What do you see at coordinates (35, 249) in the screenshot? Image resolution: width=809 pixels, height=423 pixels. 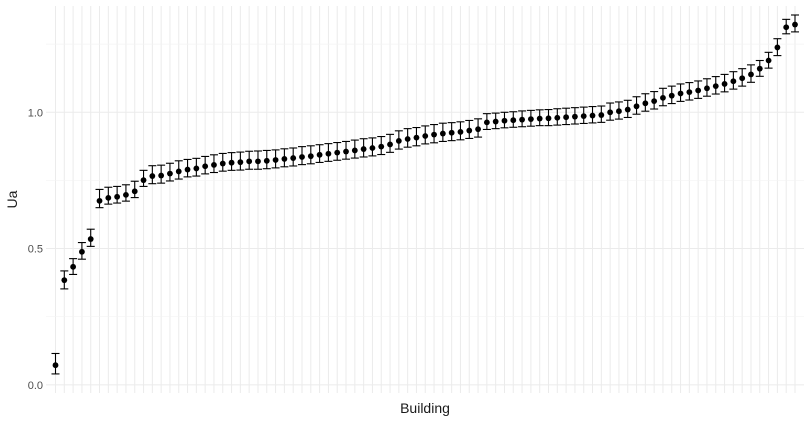 I see `y-axis-ticks: 0.0 0.5 1.0` at bounding box center [35, 249].